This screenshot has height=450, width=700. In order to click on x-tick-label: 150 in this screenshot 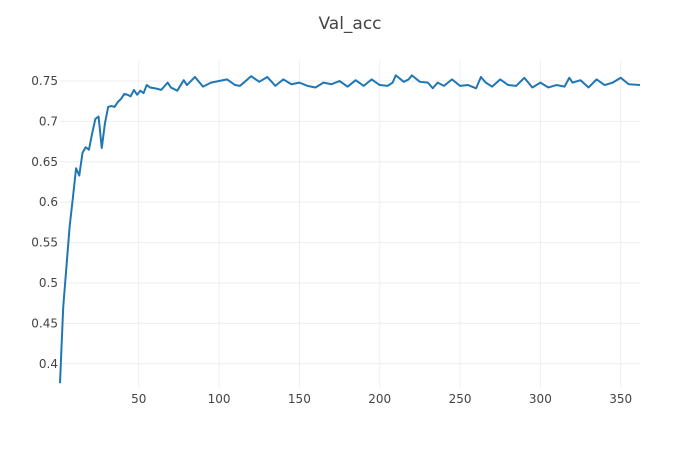, I will do `click(299, 399)`.